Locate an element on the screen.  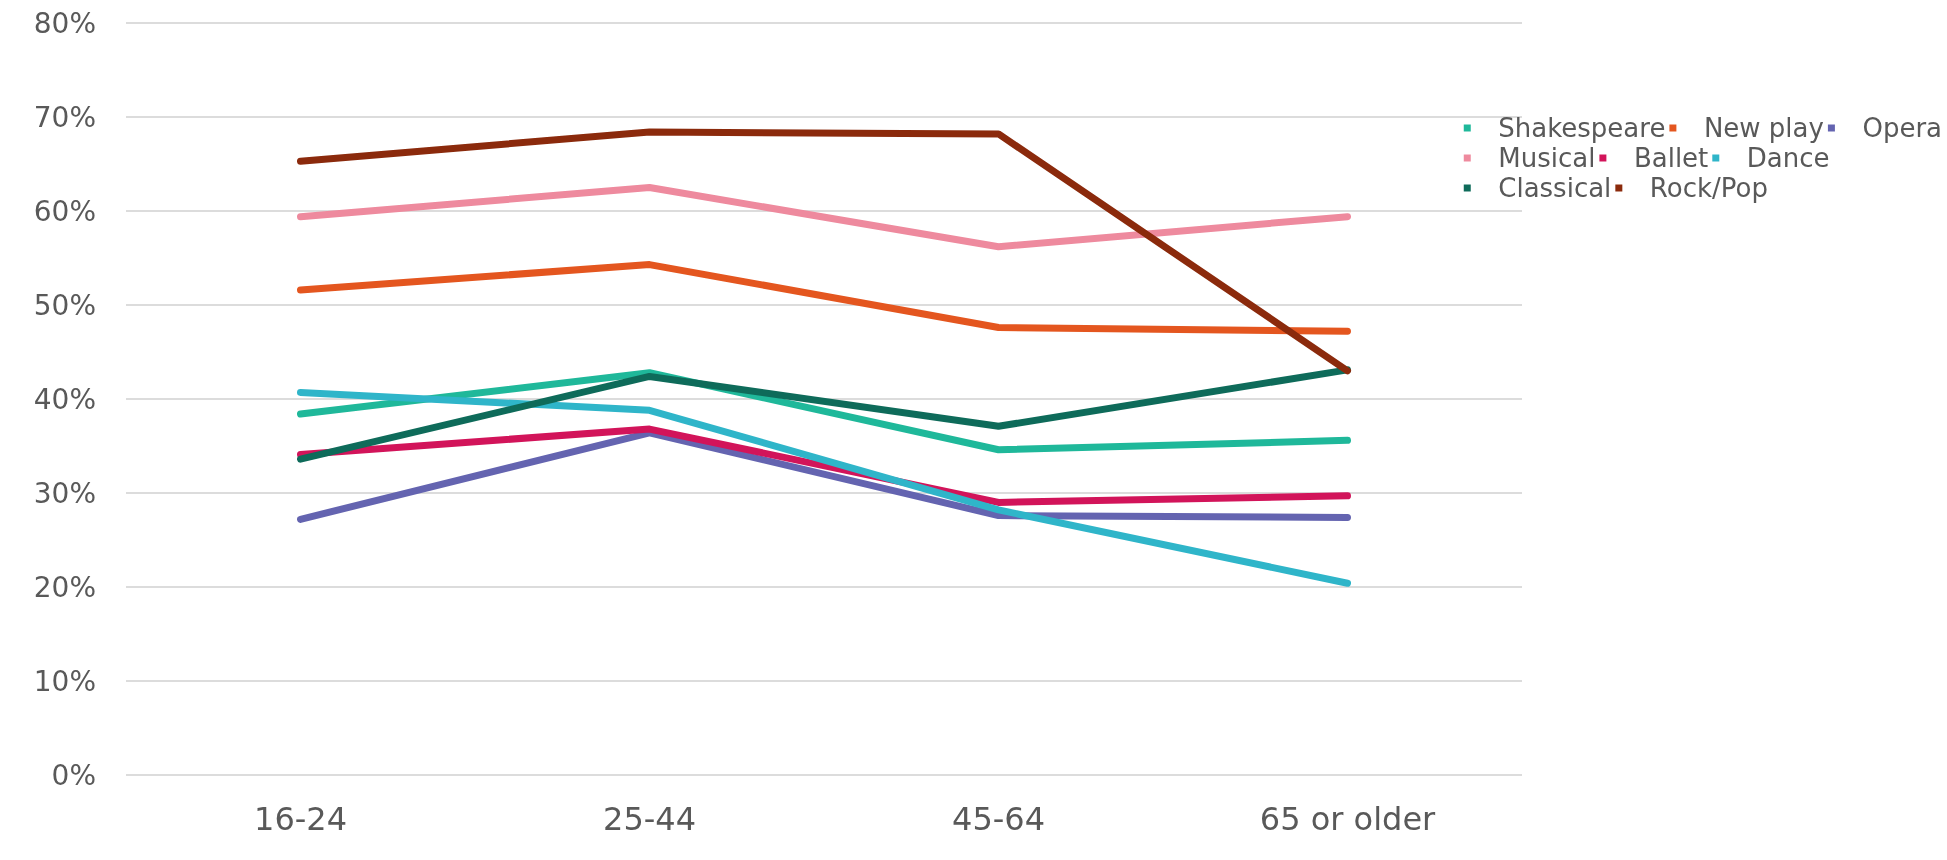
legend-label: Shakespeare is located at coordinates (1582, 128).